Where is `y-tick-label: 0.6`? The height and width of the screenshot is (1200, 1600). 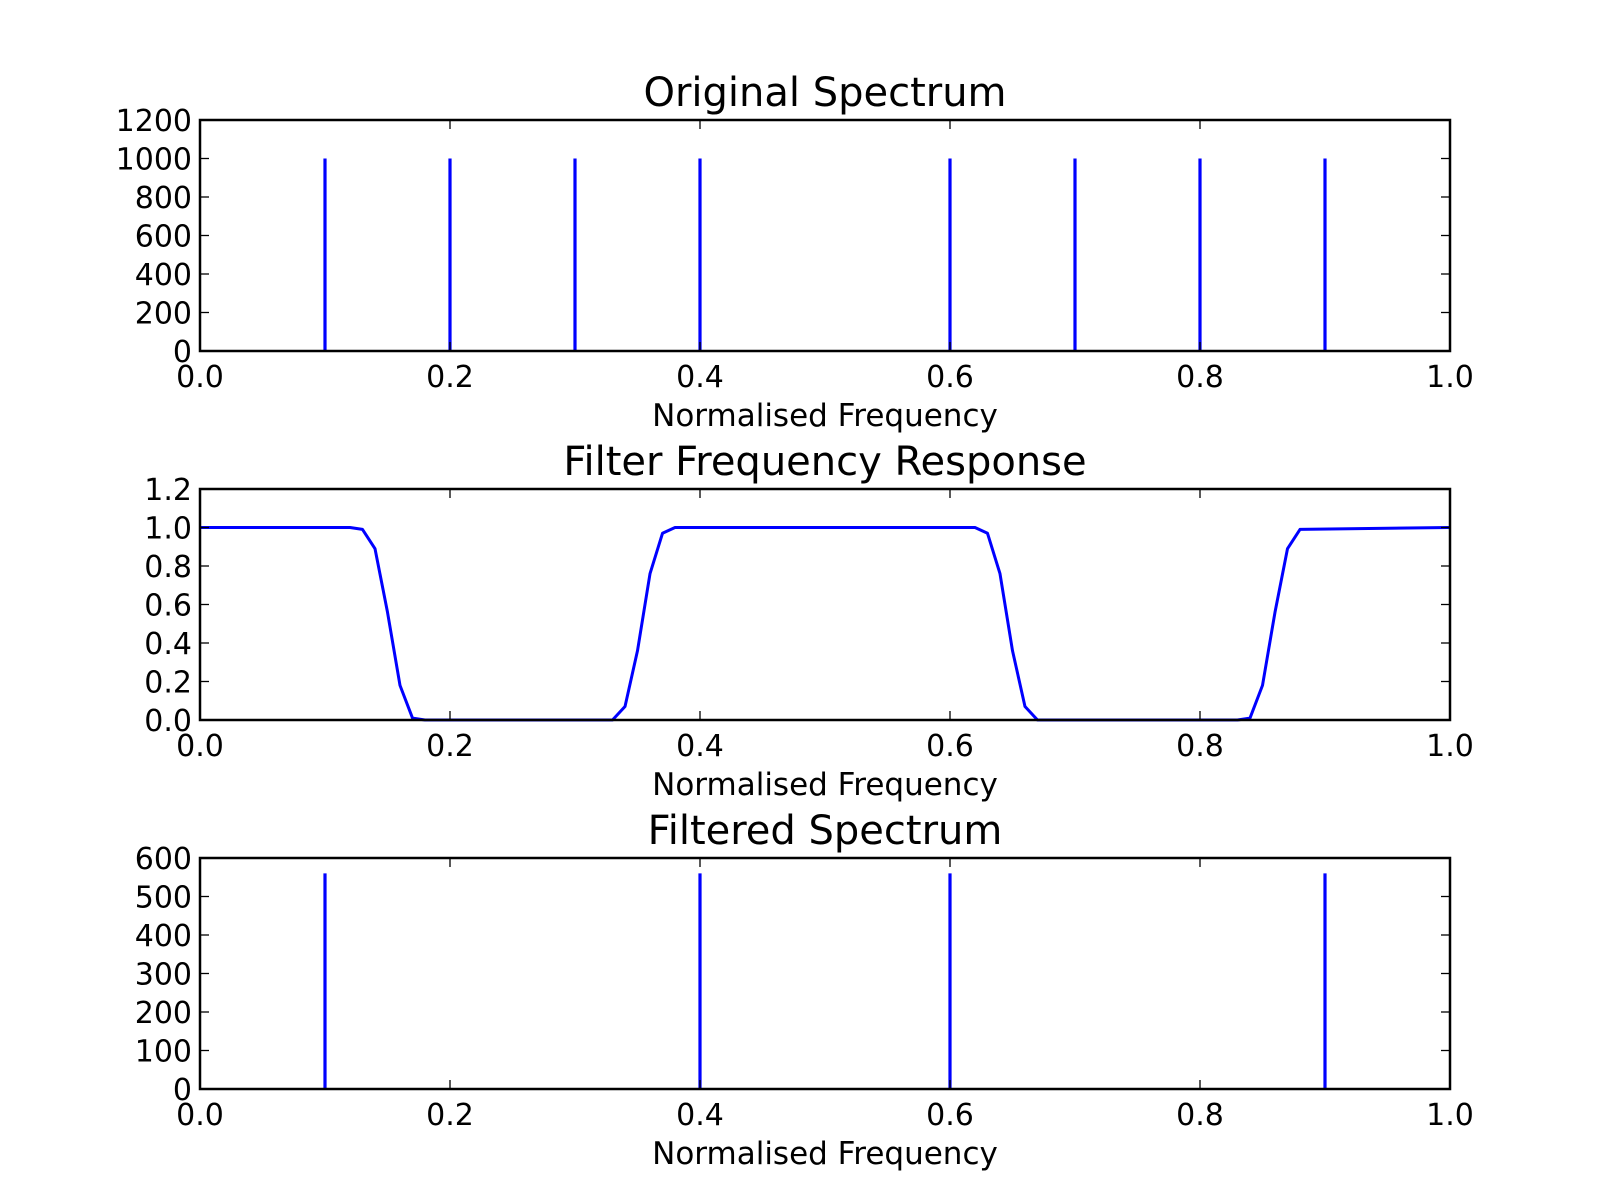 y-tick-label: 0.6 is located at coordinates (168, 606).